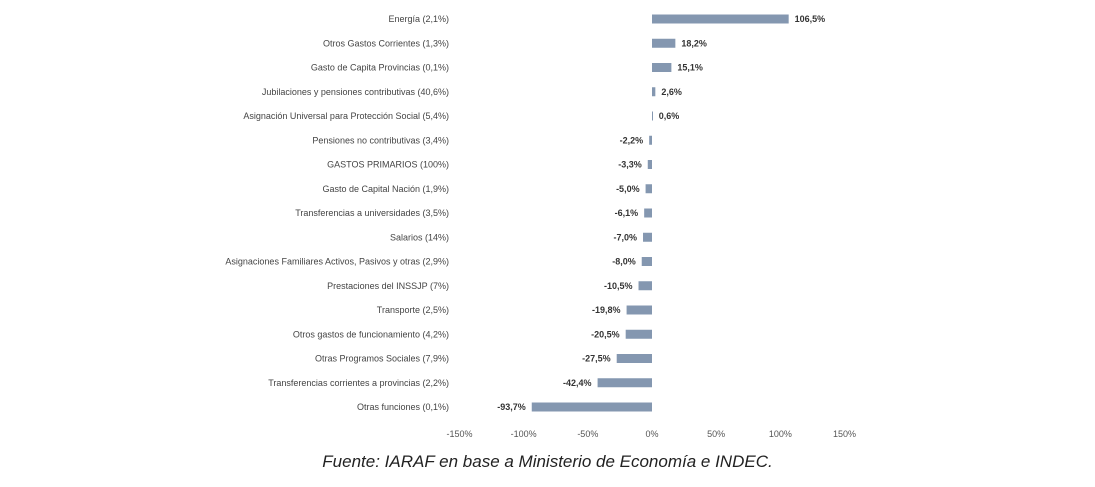 The width and height of the screenshot is (1095, 487). I want to click on category-label: Gasto de Capital Nación (1,9%), so click(385, 189).